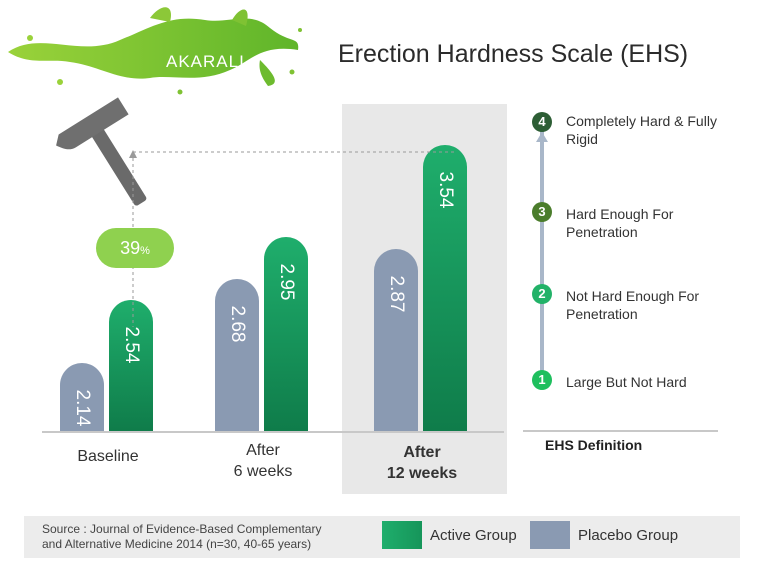 This screenshot has width=768, height=576. Describe the element at coordinates (542, 122) in the screenshot. I see `ehs-level-4-badge: 4` at that location.